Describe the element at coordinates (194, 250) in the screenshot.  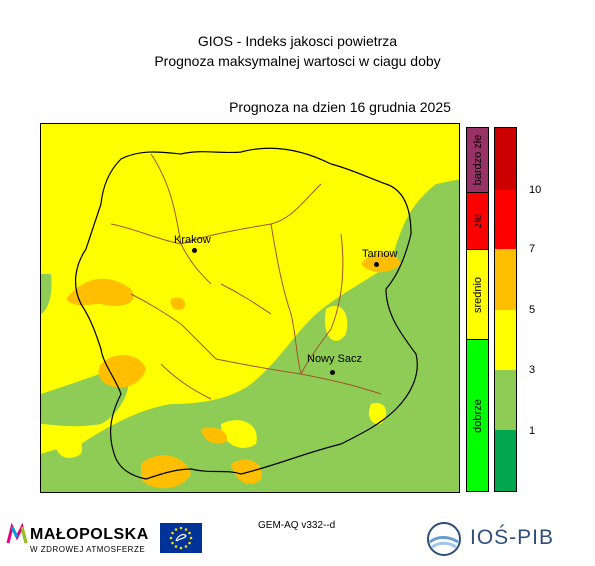
I see `krakow-marker` at that location.